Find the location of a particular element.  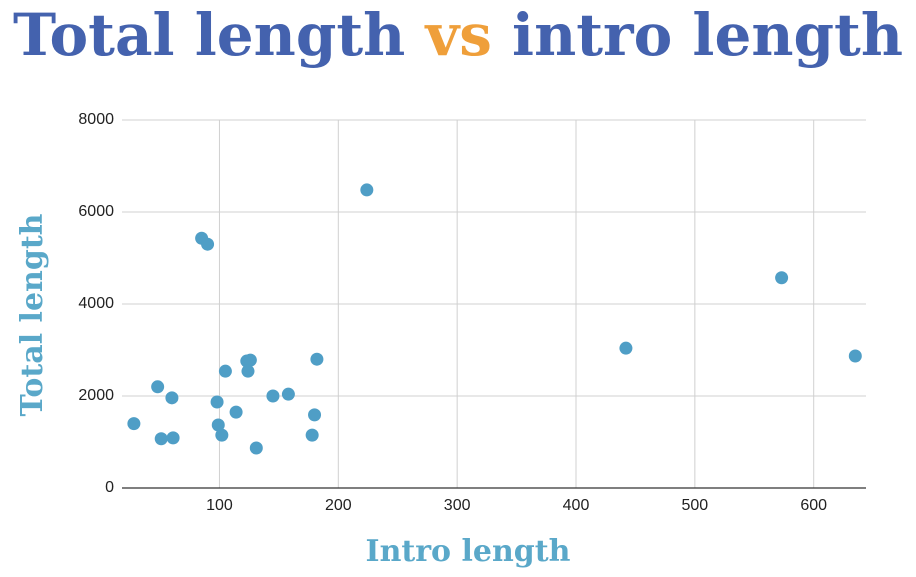

title-segment: vs is located at coordinates (458, 35).